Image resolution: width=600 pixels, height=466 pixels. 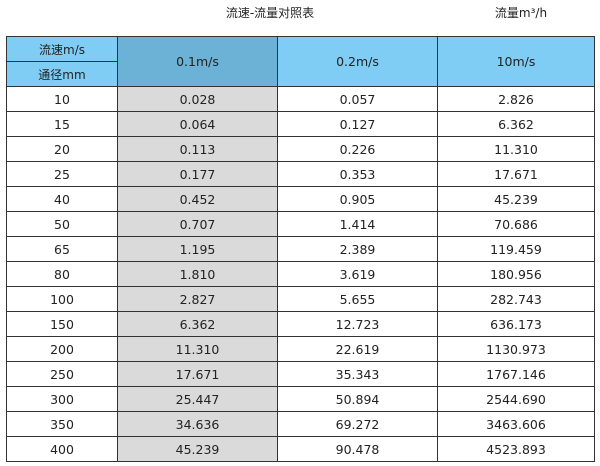 What do you see at coordinates (357, 324) in the screenshot?
I see `flow-cell: 12.723` at bounding box center [357, 324].